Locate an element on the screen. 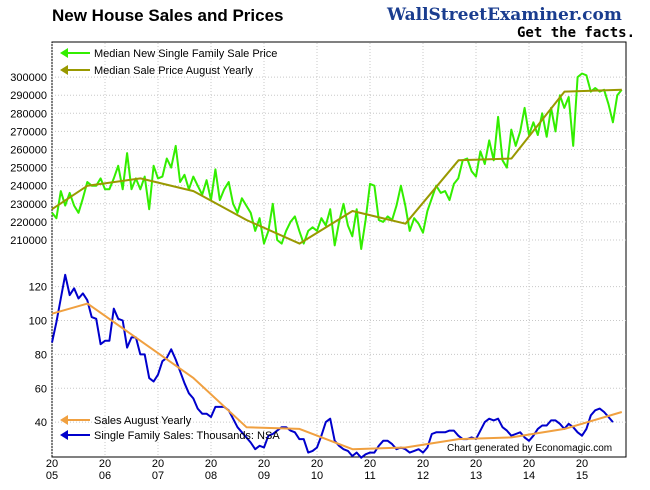 The image size is (650, 490). y-tick-label: 270000 is located at coordinates (28, 132).